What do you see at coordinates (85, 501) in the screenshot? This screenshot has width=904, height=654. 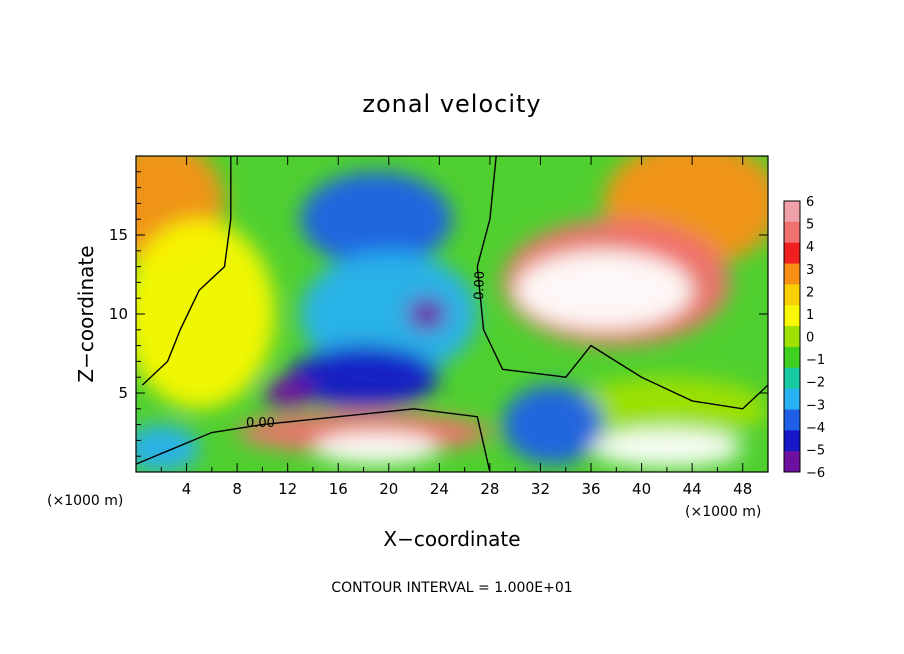 I see `z-unit-label: (×1000 m)` at bounding box center [85, 501].